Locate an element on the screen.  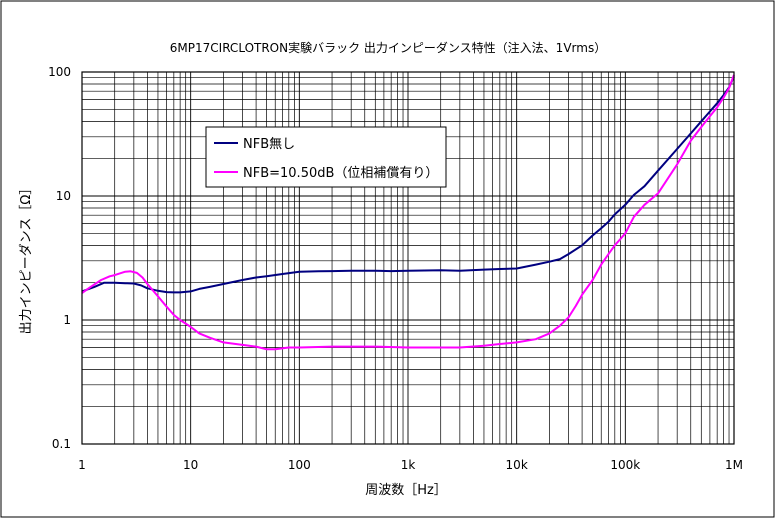
legend-label-nfb-off: NFB無し is located at coordinates (269, 144).